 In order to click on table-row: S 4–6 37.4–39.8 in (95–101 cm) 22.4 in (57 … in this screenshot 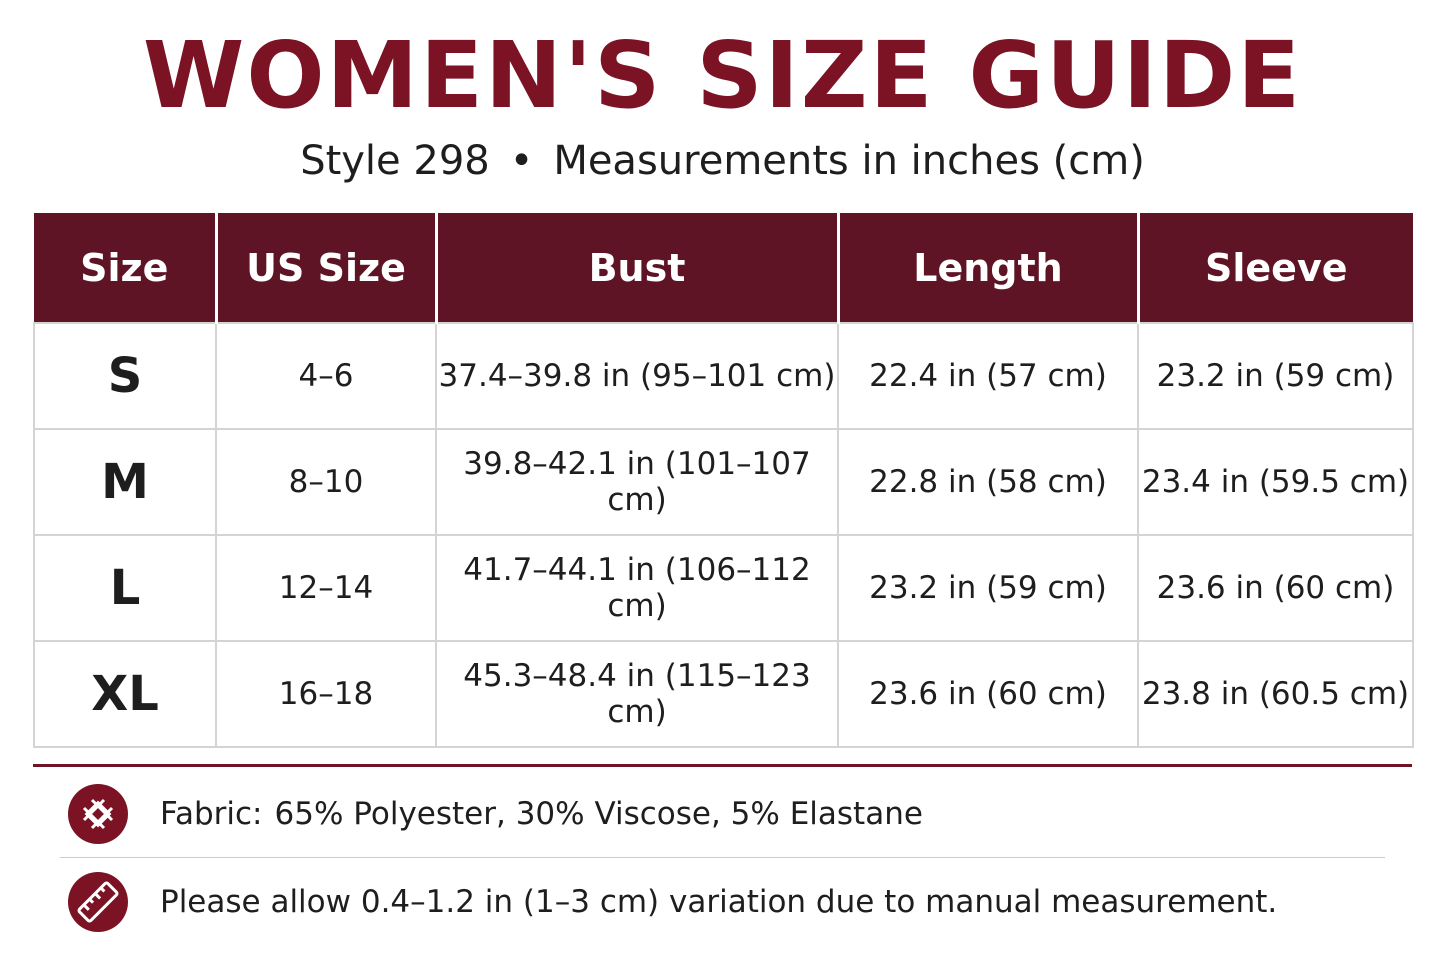, I will do `click(723, 376)`.